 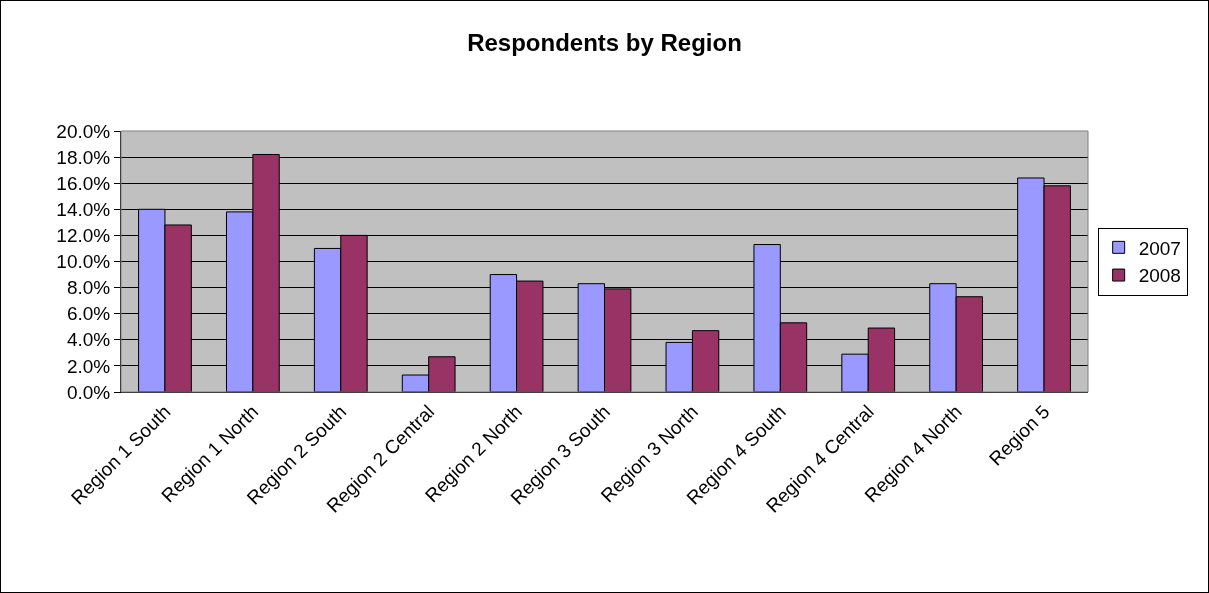 What do you see at coordinates (88, 392) in the screenshot?
I see `y-tick-label: 0.0%` at bounding box center [88, 392].